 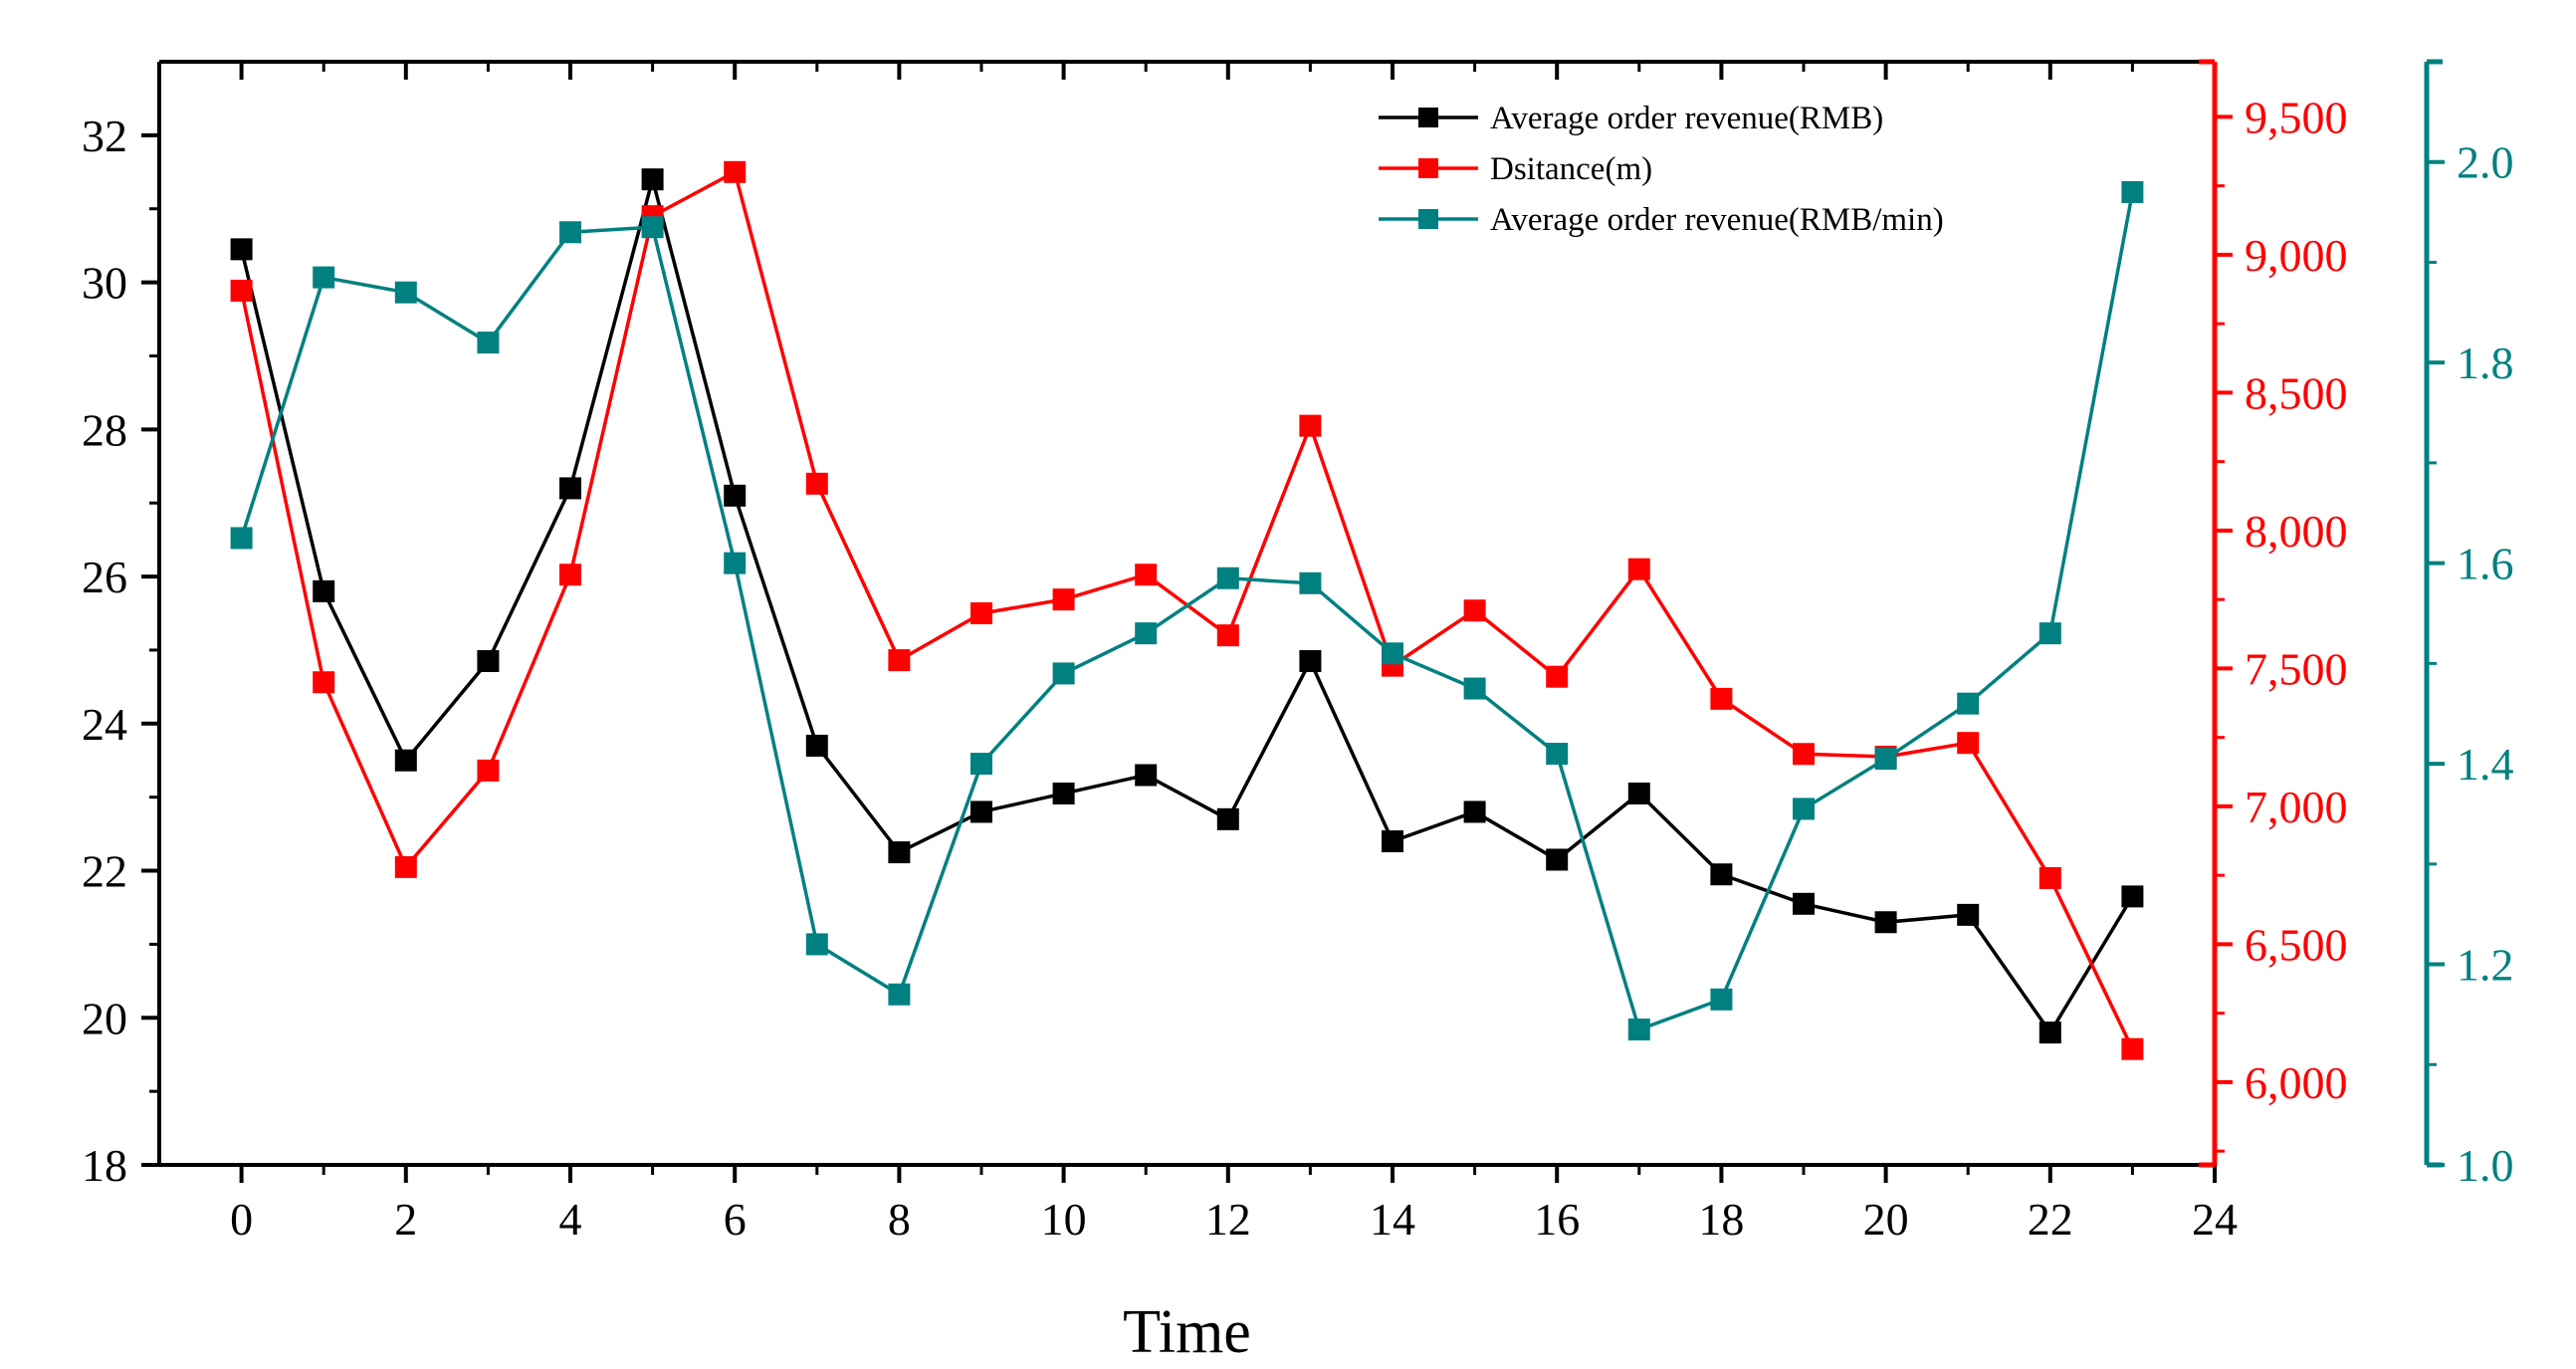 What do you see at coordinates (2215, 1220) in the screenshot?
I see `x-tick-label: 24` at bounding box center [2215, 1220].